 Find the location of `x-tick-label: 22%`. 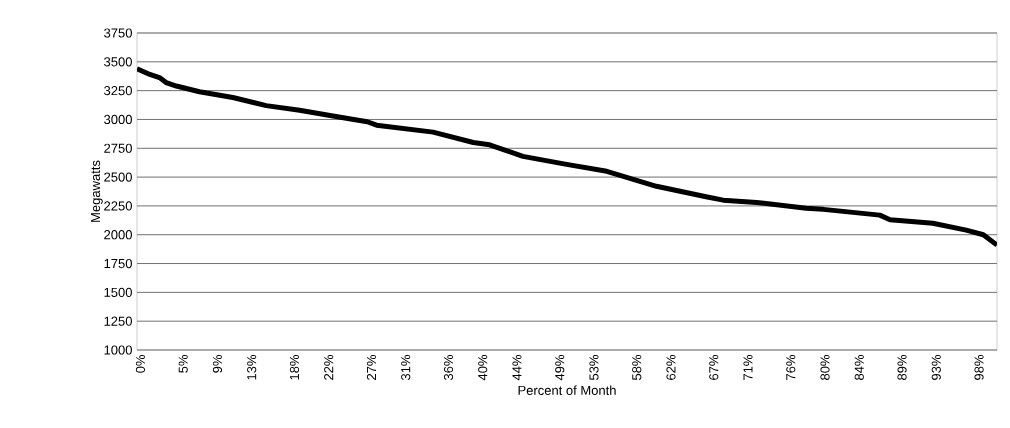

x-tick-label: 22% is located at coordinates (329, 367).